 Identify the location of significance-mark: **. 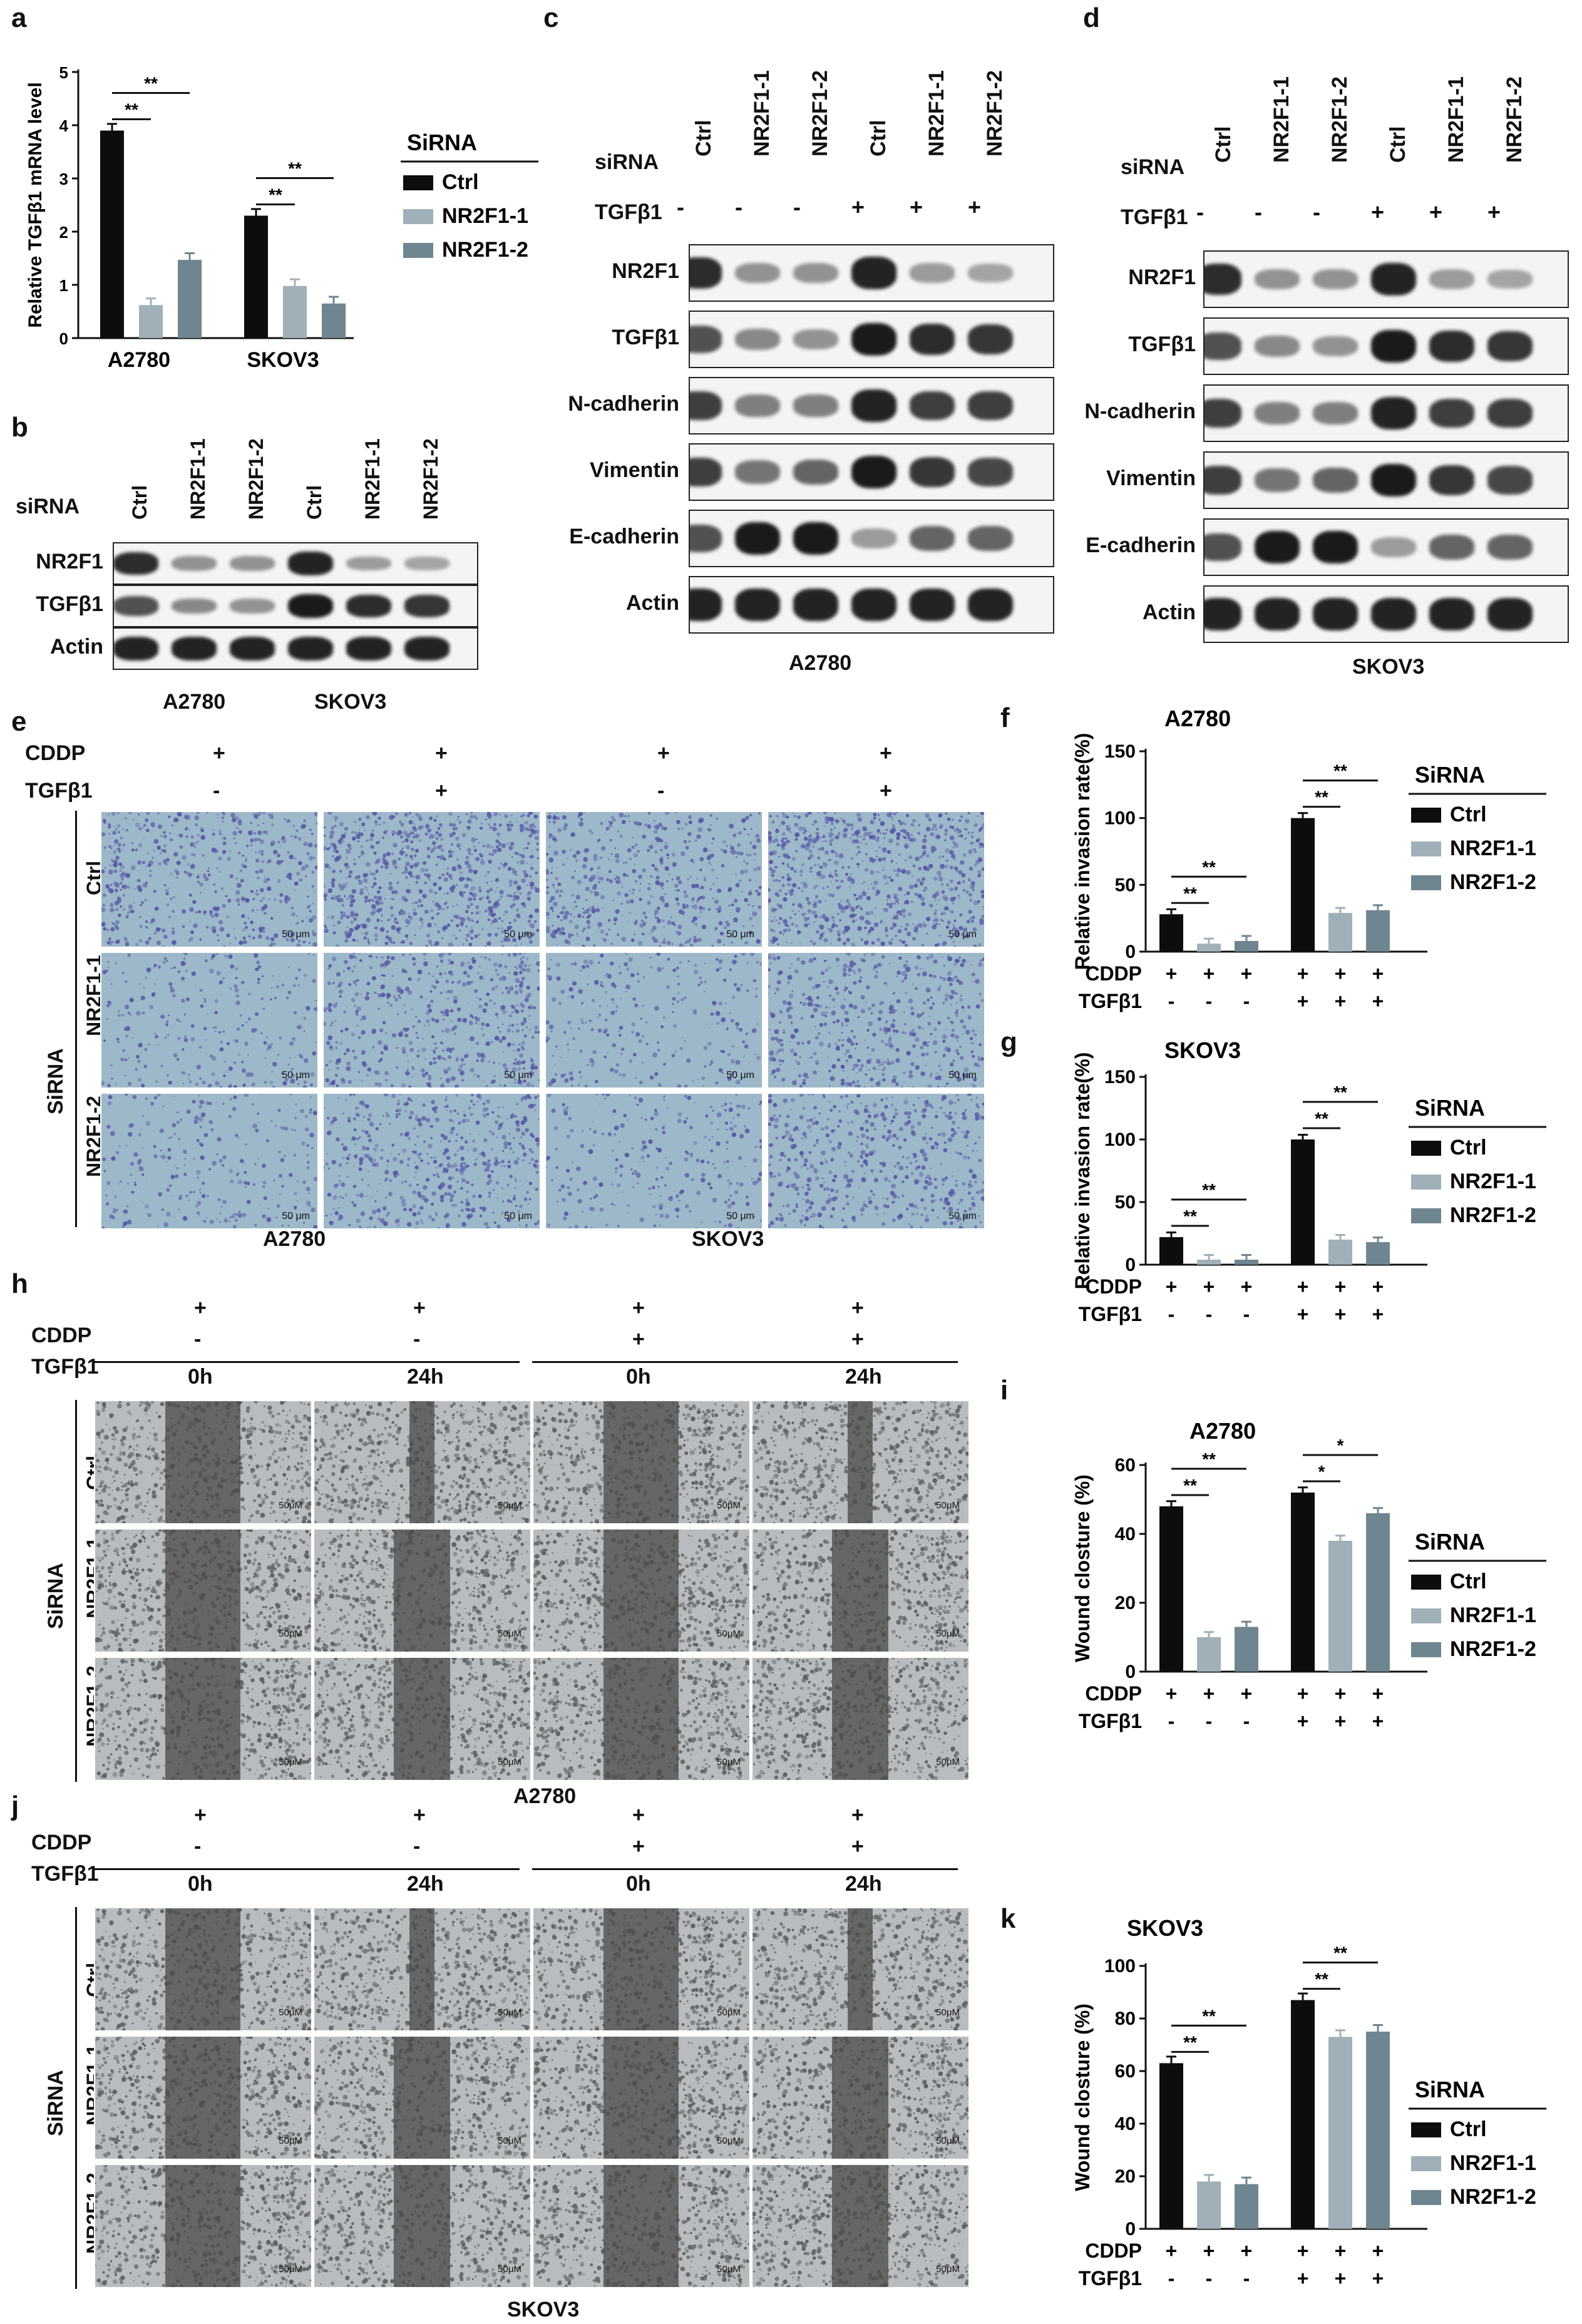
(295, 168).